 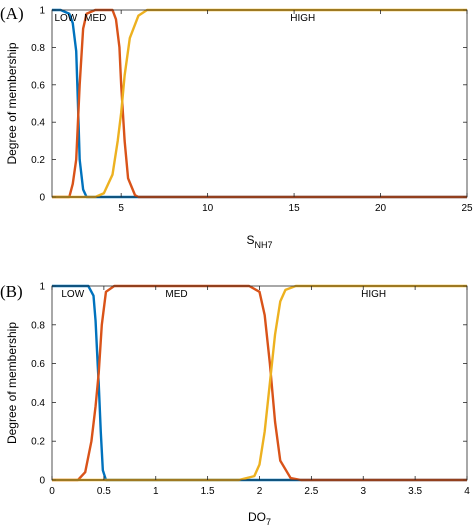 What do you see at coordinates (311, 491) in the screenshot?
I see `x-tick-label: 2.5` at bounding box center [311, 491].